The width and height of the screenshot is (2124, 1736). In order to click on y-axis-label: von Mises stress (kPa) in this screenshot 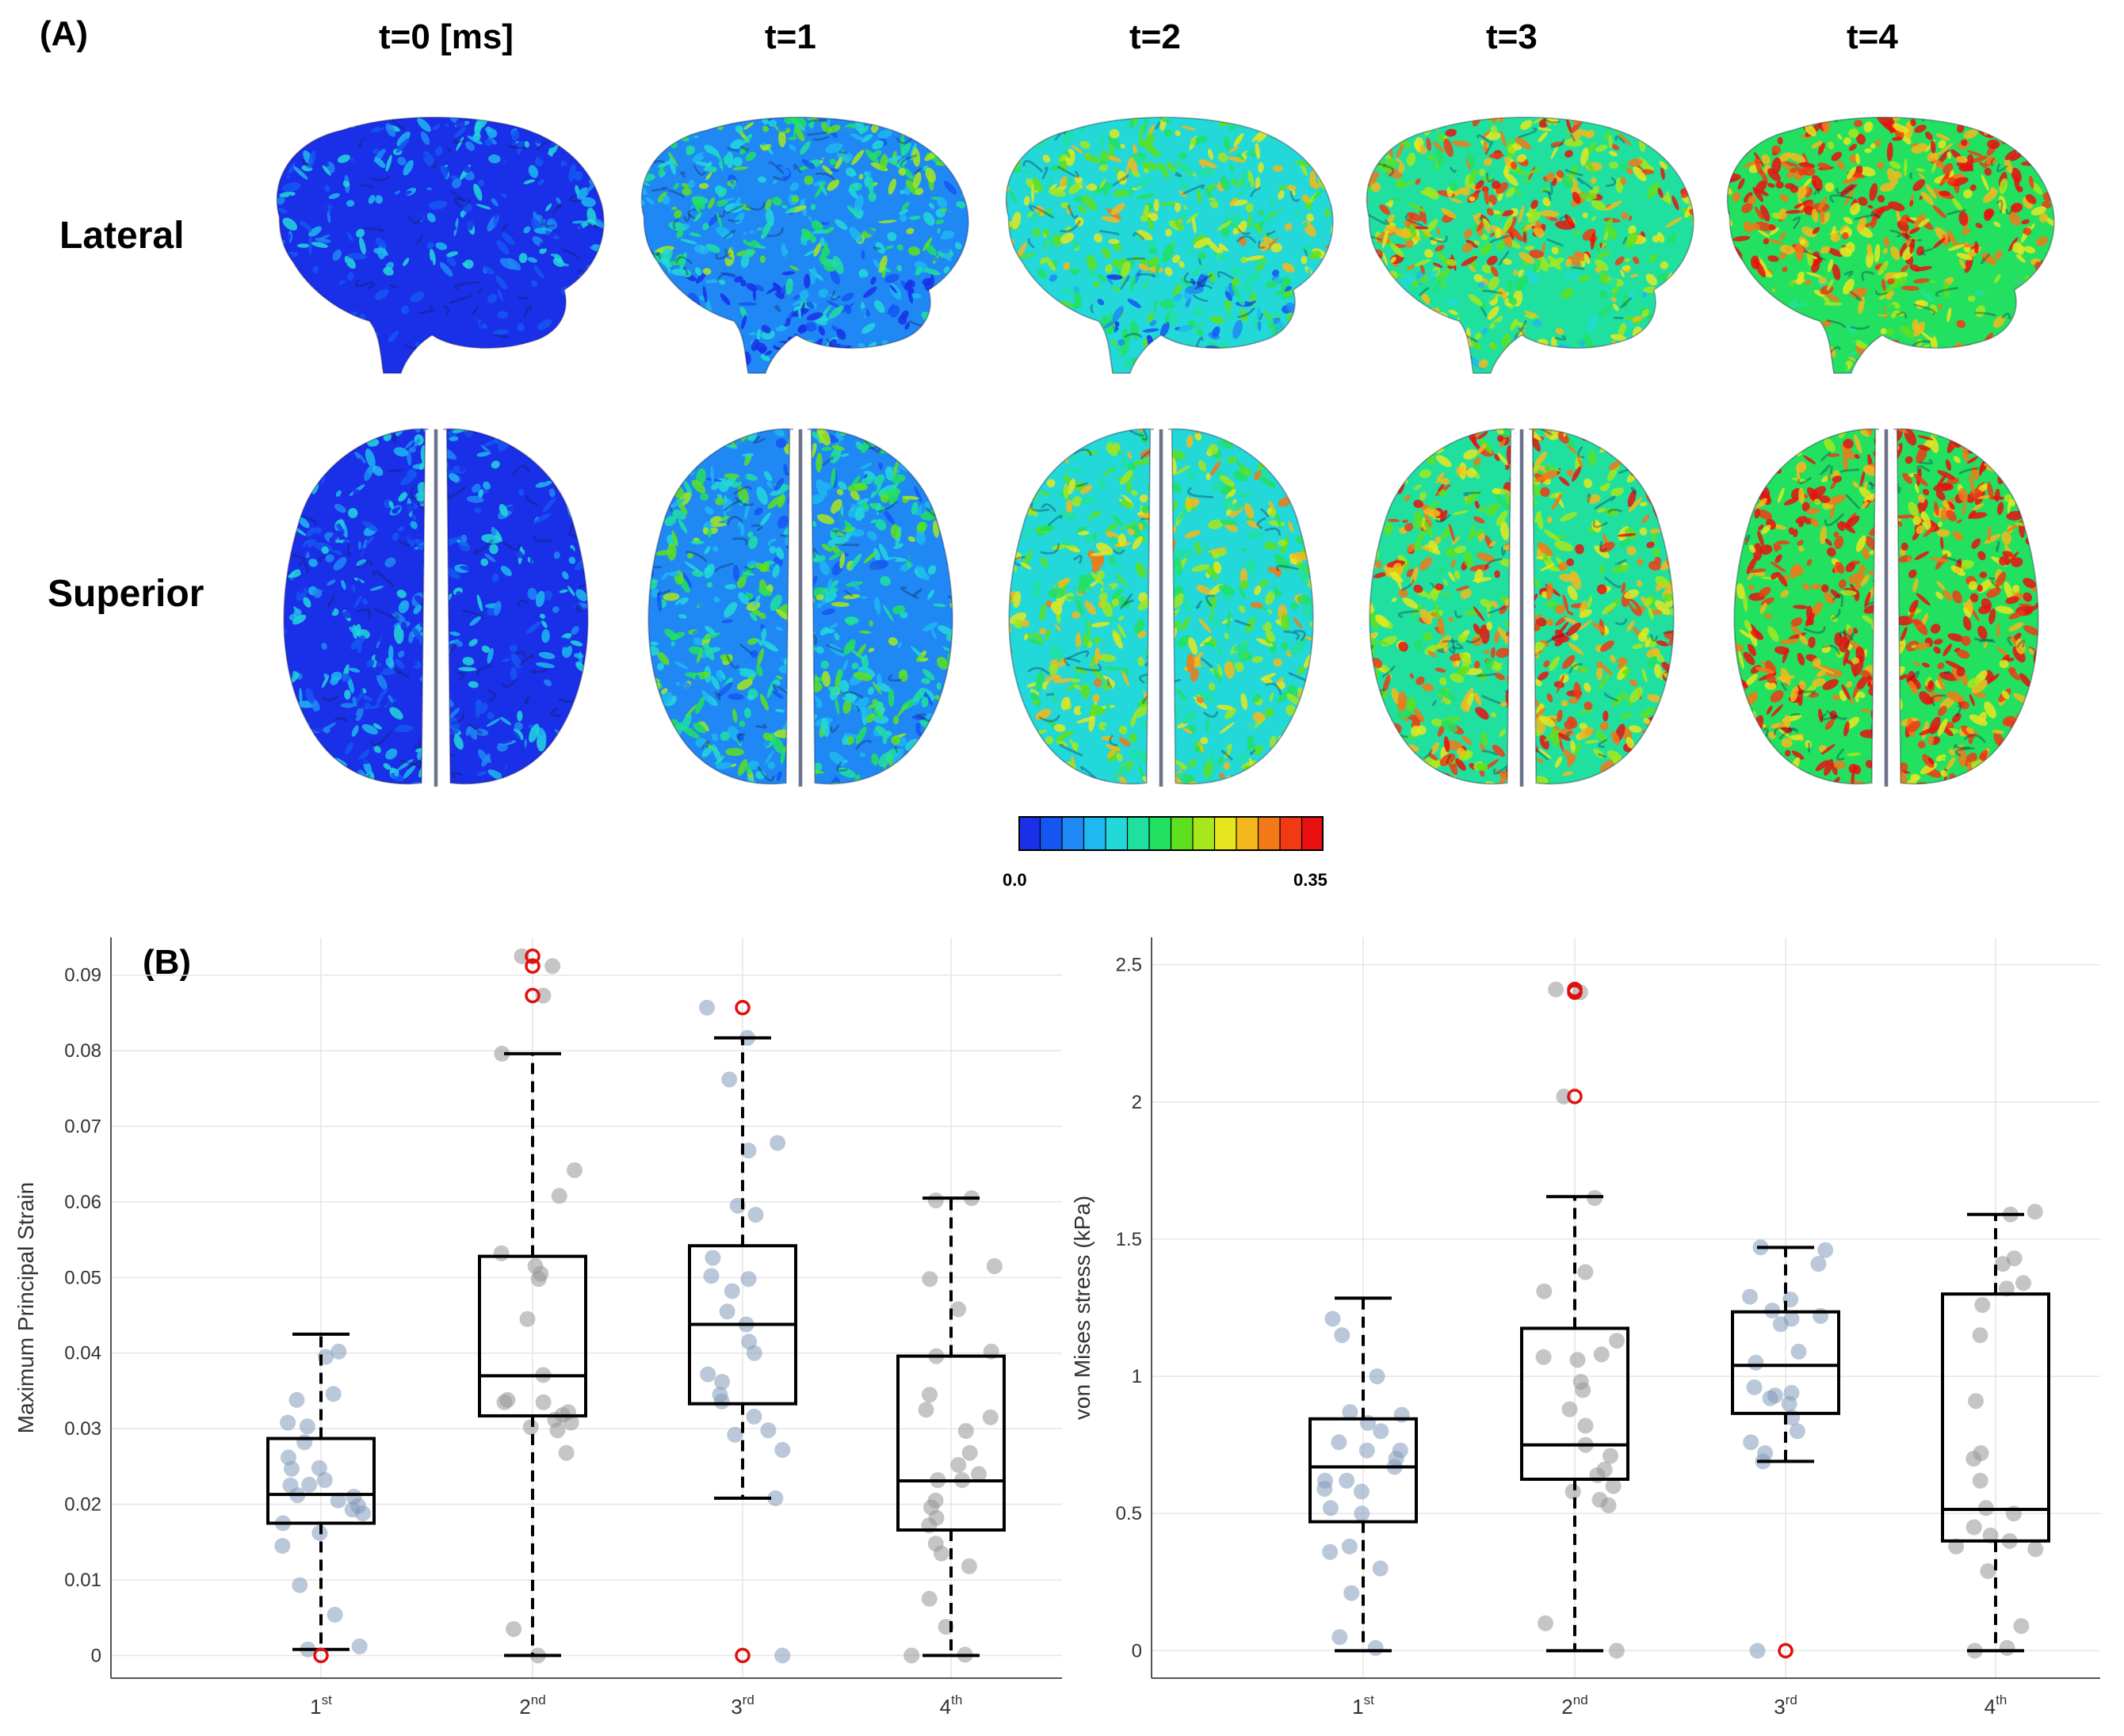, I will do `click(1082, 1308)`.